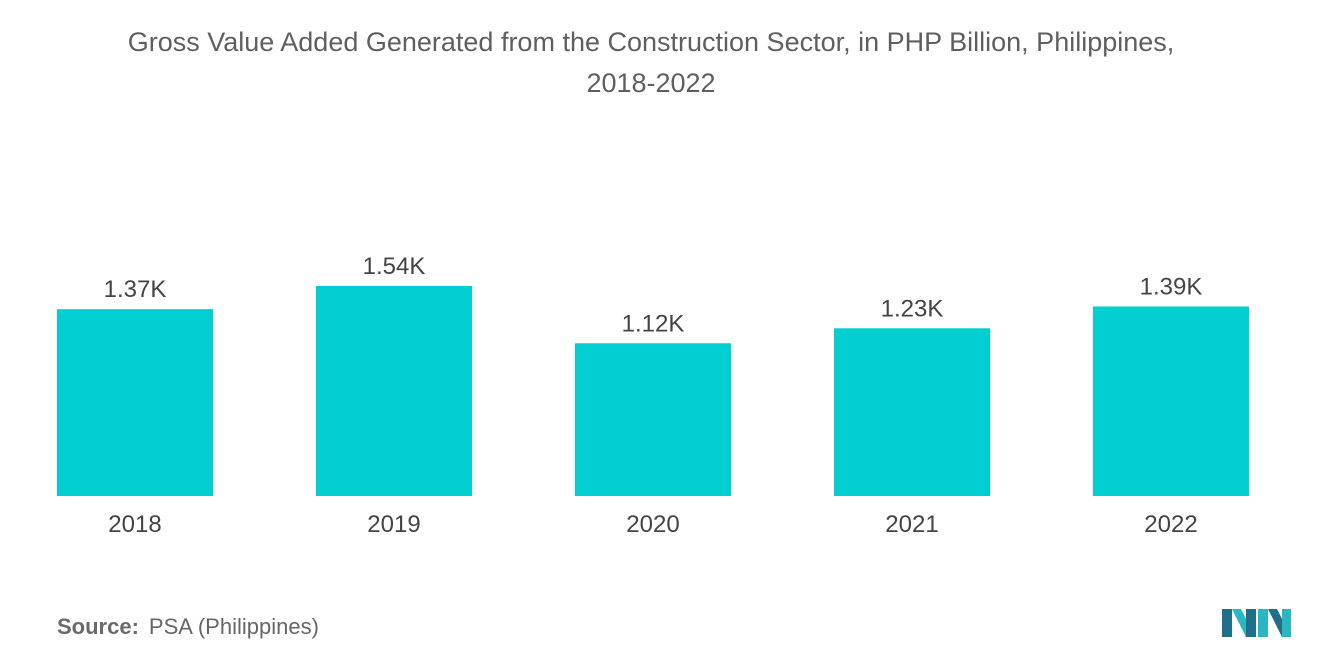 This screenshot has height=665, width=1320. Describe the element at coordinates (653, 323) in the screenshot. I see `data-label-2020: 1.12K` at that location.